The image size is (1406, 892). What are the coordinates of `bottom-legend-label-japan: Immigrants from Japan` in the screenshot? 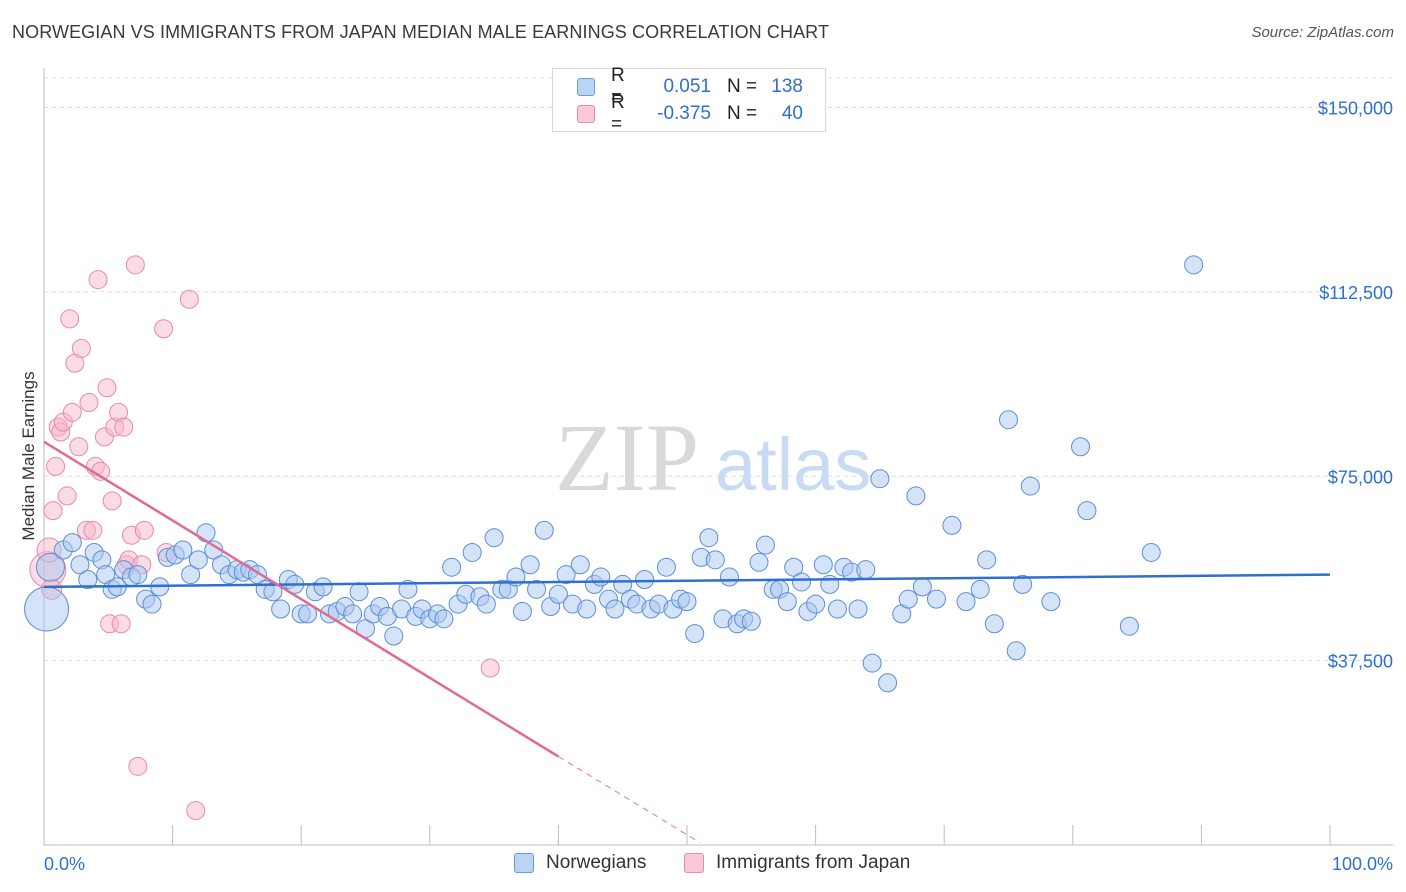 It's located at (813, 862).